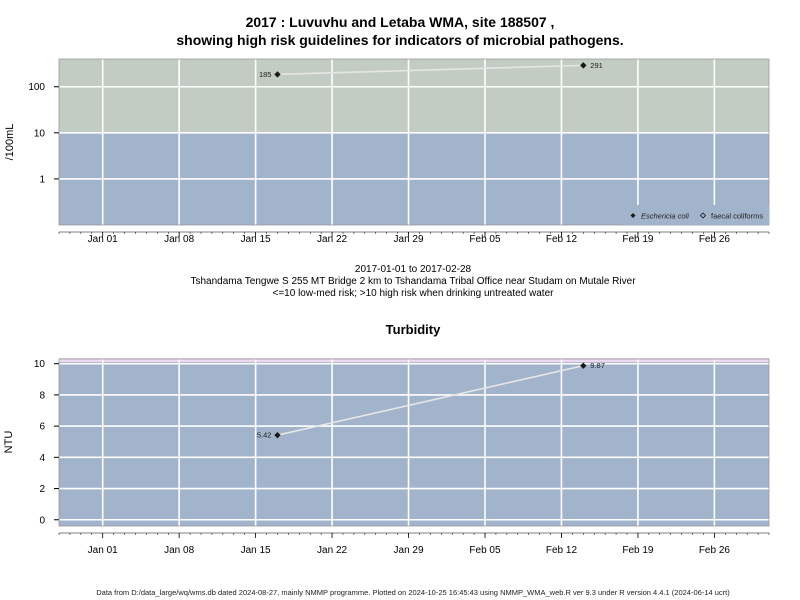 Image resolution: width=800 pixels, height=600 pixels. Describe the element at coordinates (597, 365) in the screenshot. I see `turbidity-data-label: 9.87` at that location.